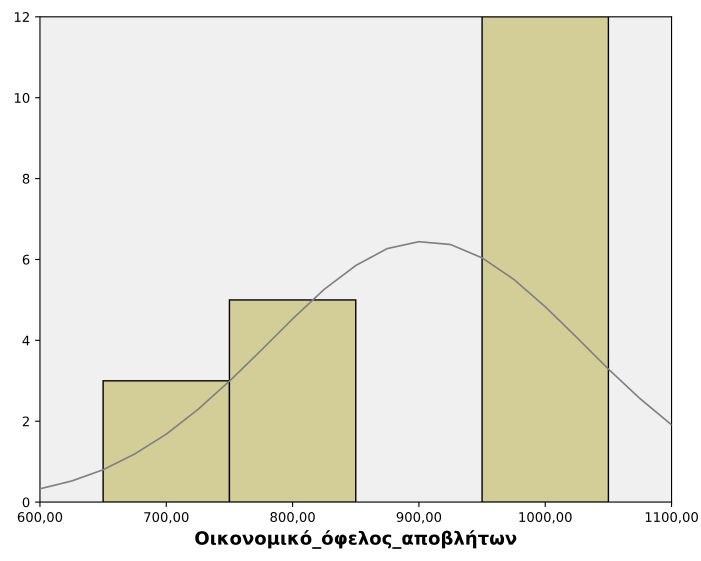 The image size is (701, 561). Describe the element at coordinates (26, 341) in the screenshot. I see `y-tick-label: 4` at that location.